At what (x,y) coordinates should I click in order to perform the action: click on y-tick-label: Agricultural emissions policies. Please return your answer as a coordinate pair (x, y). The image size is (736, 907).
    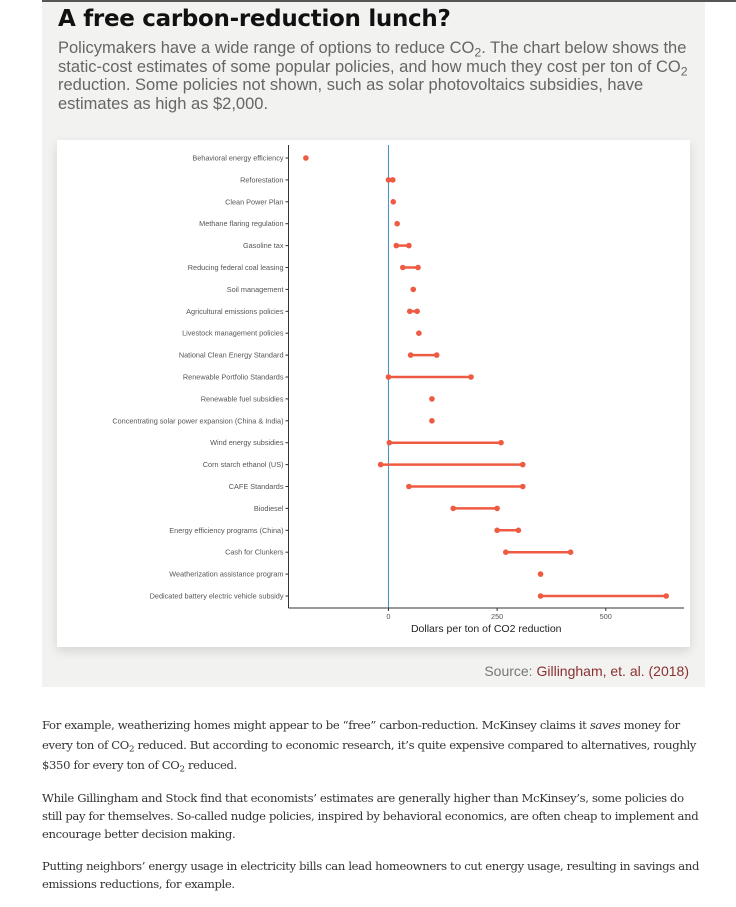
    Looking at the image, I should click on (235, 311).